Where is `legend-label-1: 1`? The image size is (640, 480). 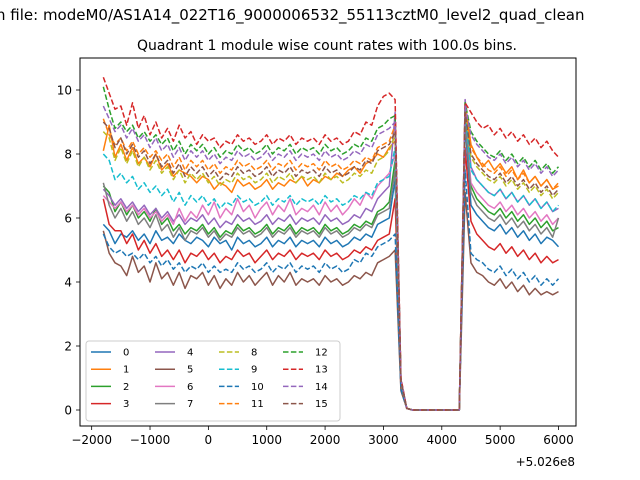 legend-label-1: 1 is located at coordinates (126, 370).